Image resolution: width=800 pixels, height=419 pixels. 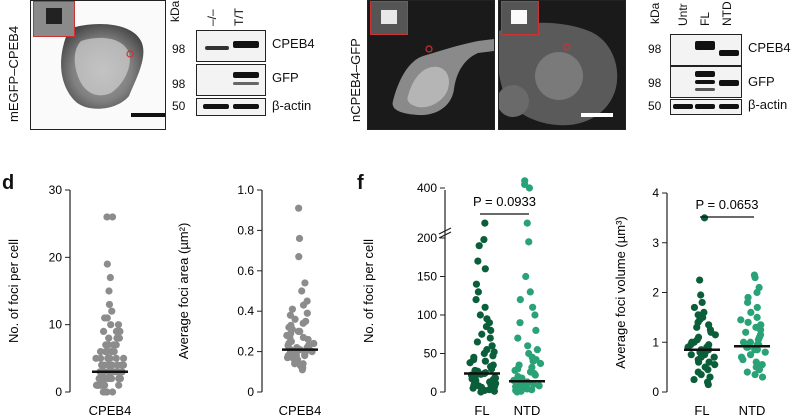 I want to click on blot-gfp-left, so click(x=231, y=80).